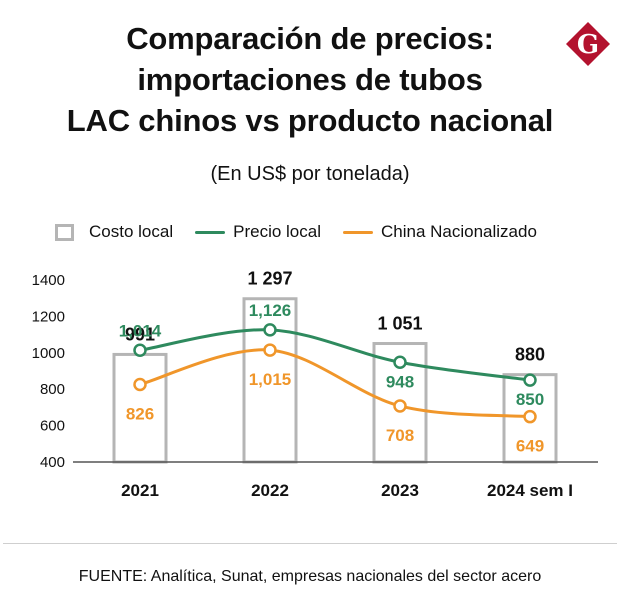  I want to click on logo-letter: G, so click(588, 45).